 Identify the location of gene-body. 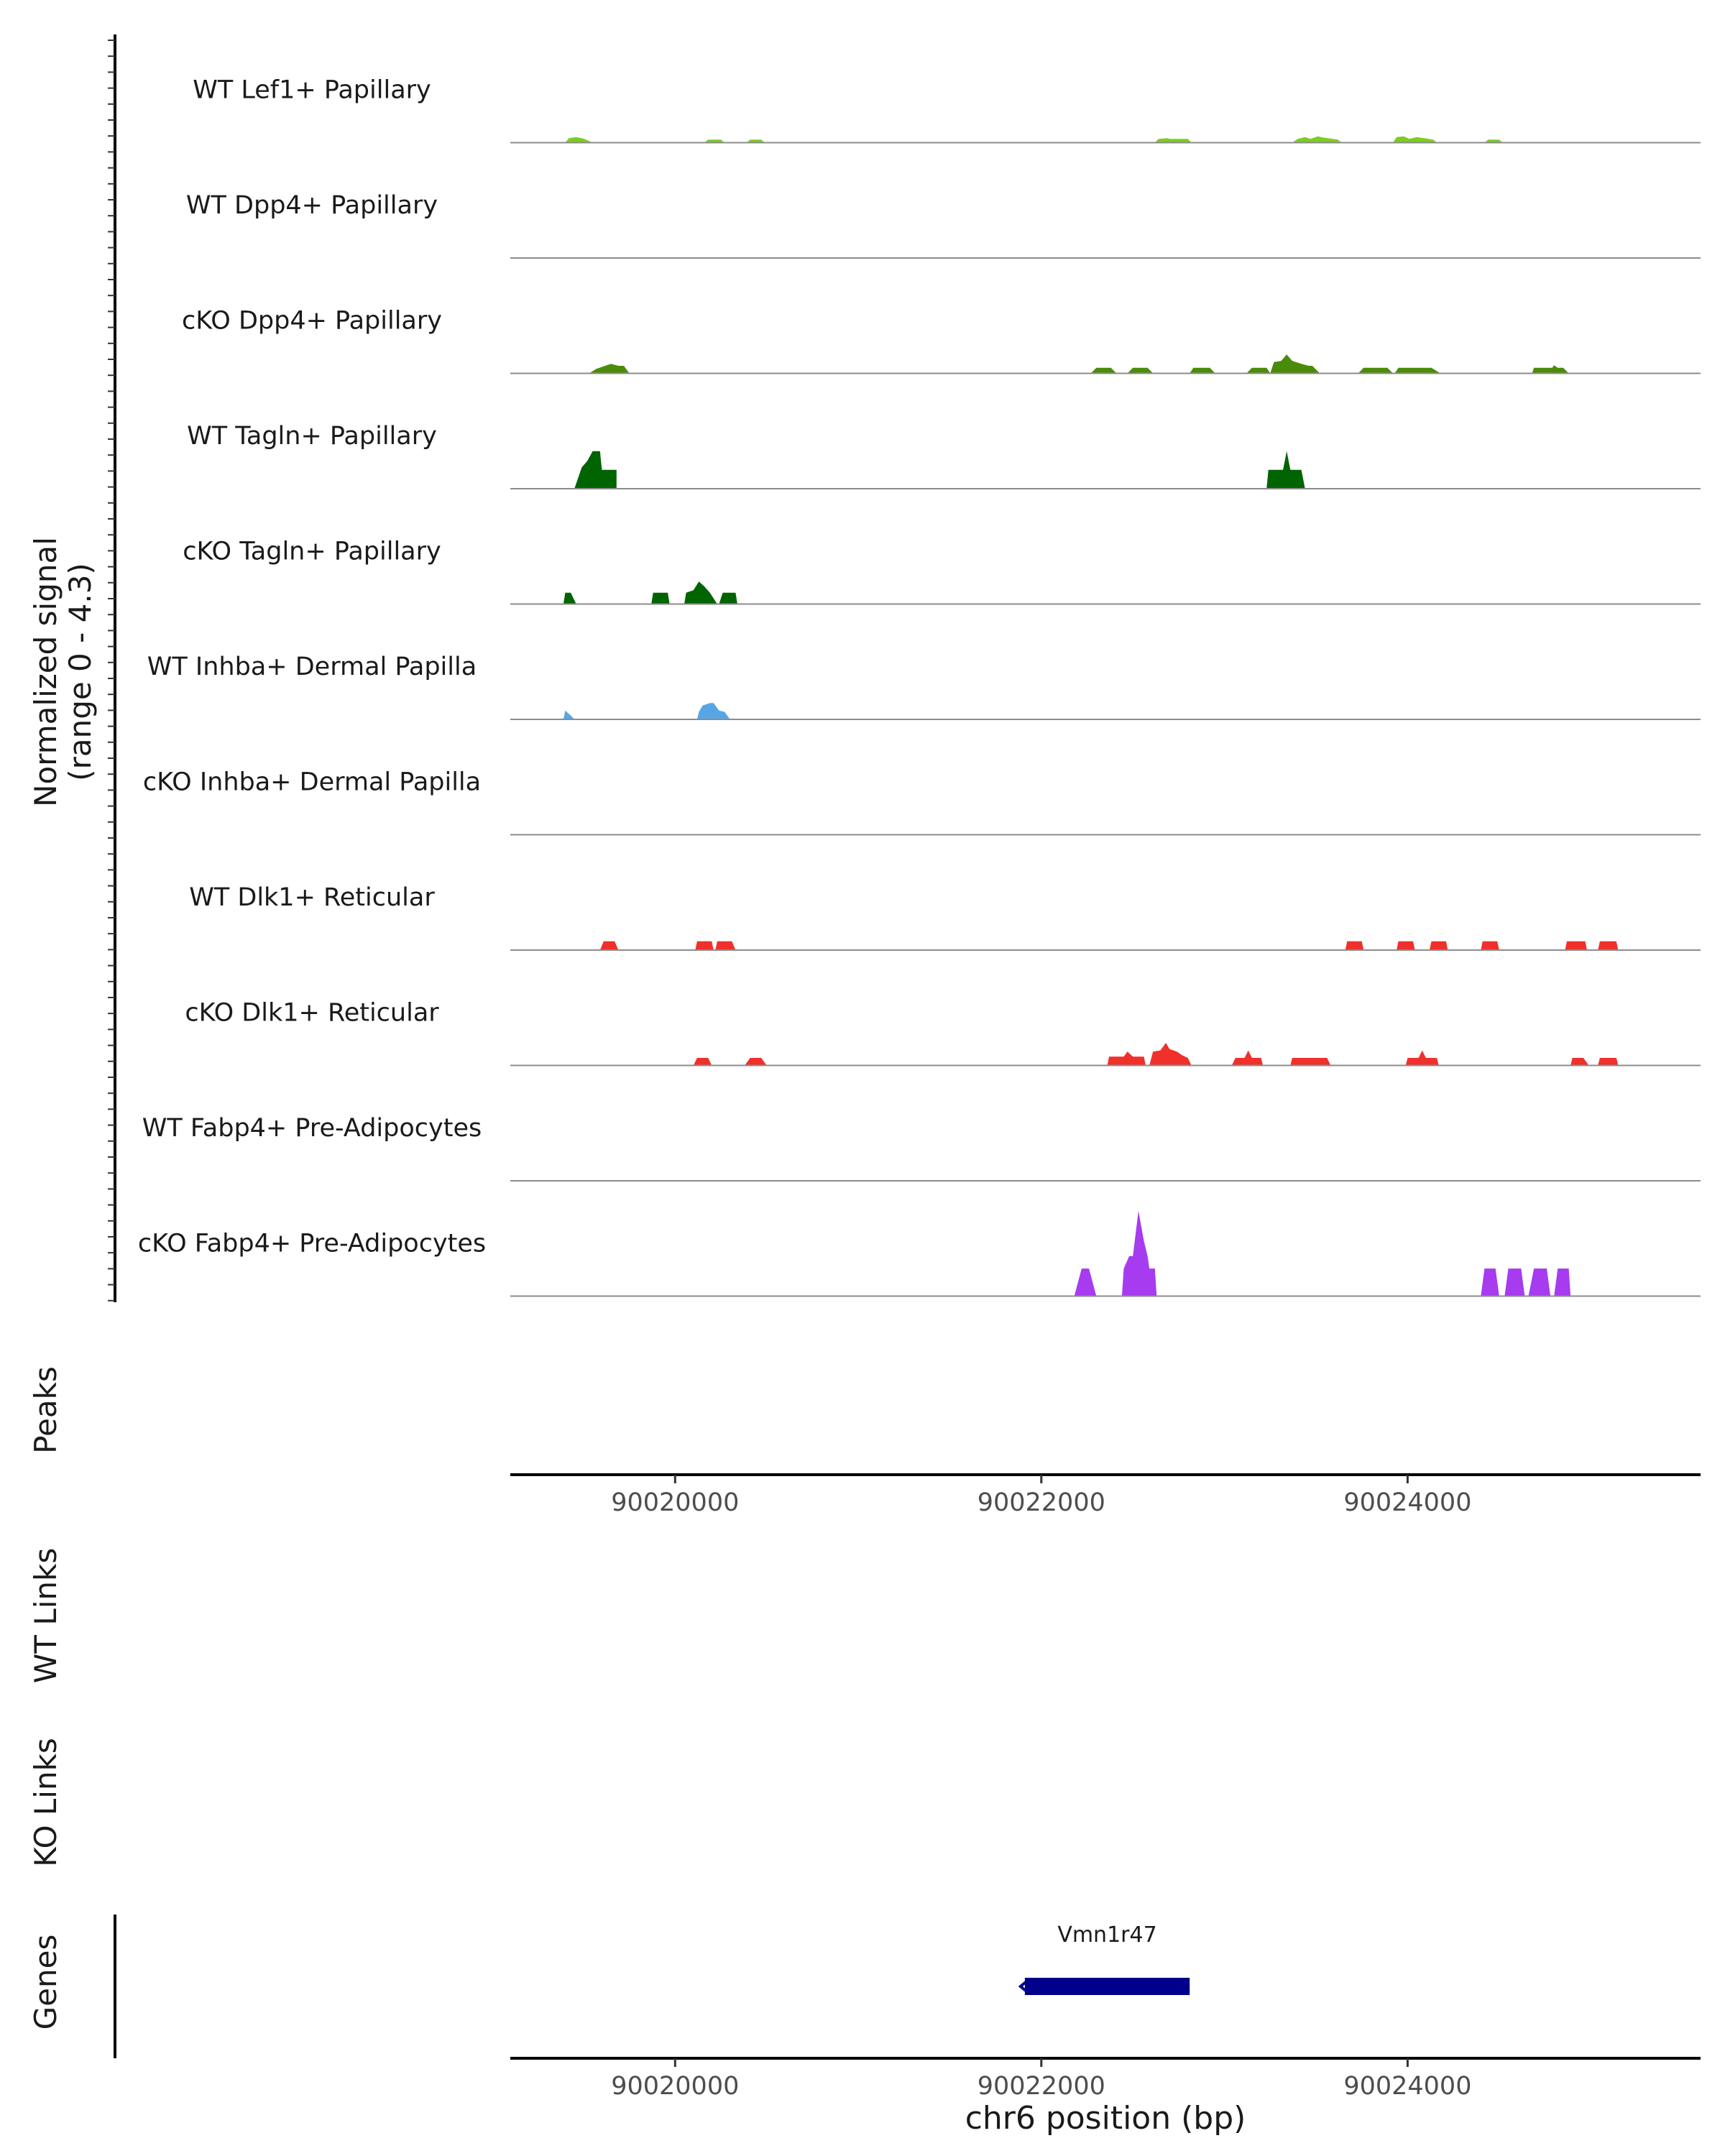
(1107, 1986).